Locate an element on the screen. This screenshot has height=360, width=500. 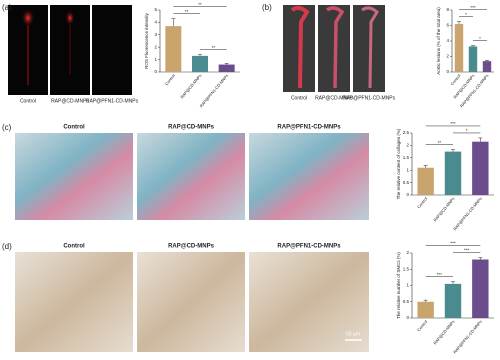
scale-bar: 50 μm is located at coordinates (353, 334).